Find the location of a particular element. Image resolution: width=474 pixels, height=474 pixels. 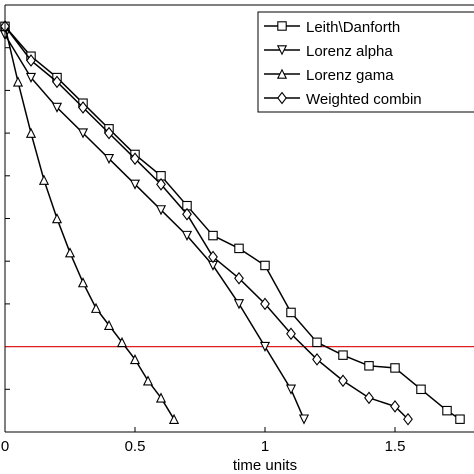

x-tick-label: 0 is located at coordinates (5, 446).